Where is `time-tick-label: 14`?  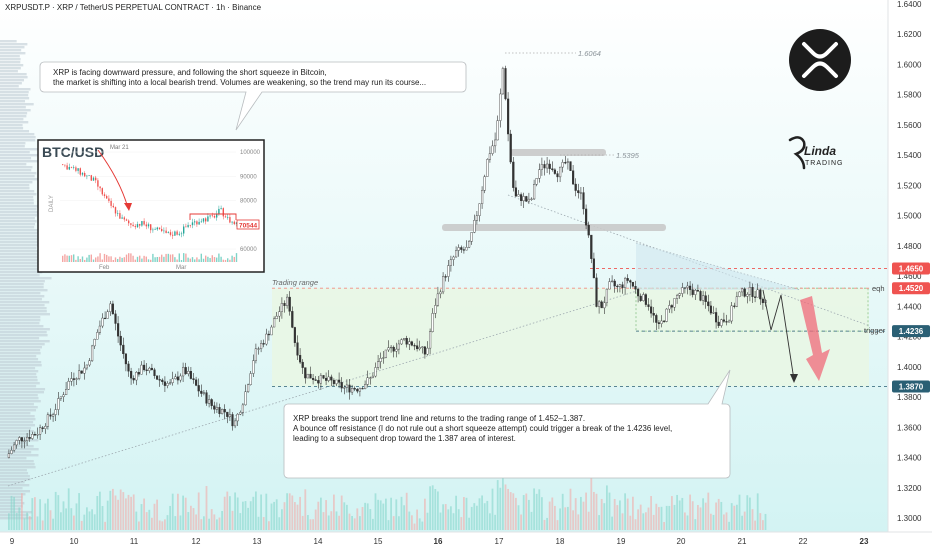 time-tick-label: 14 is located at coordinates (318, 541).